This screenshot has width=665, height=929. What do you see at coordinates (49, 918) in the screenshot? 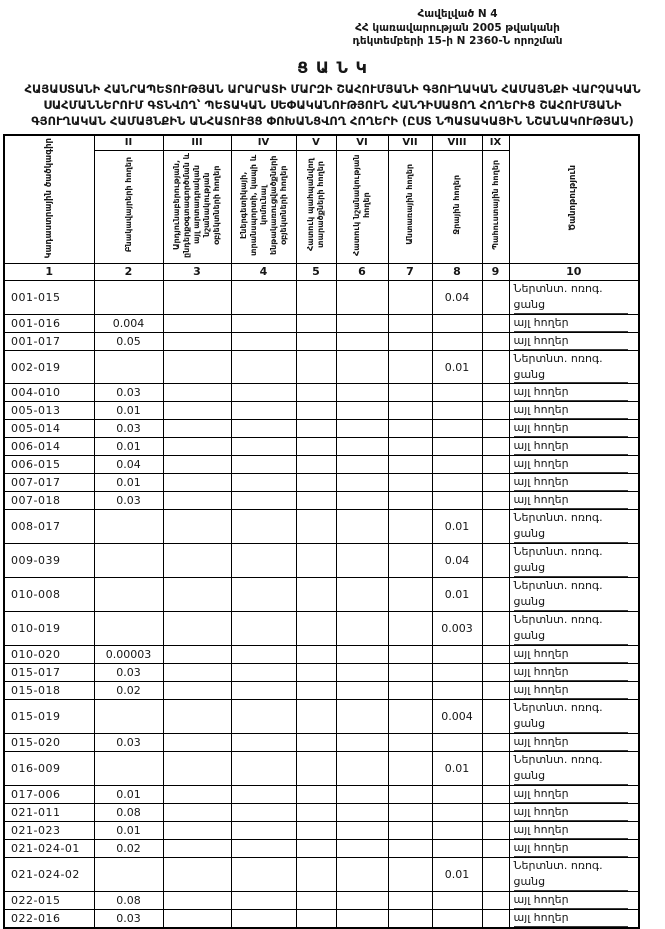
I see `cadastral-code-cell: 022-016` at bounding box center [49, 918].